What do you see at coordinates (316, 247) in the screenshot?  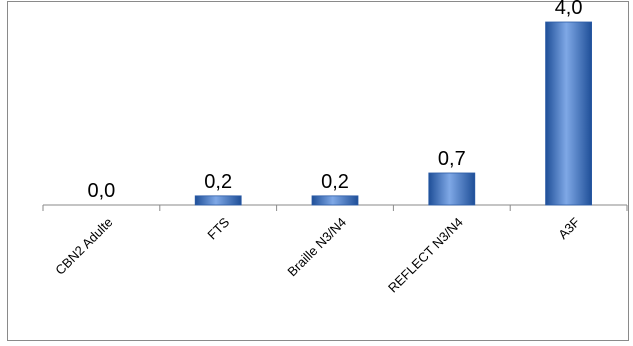 I see `x-tick-label-3: Braille N3/N4` at bounding box center [316, 247].